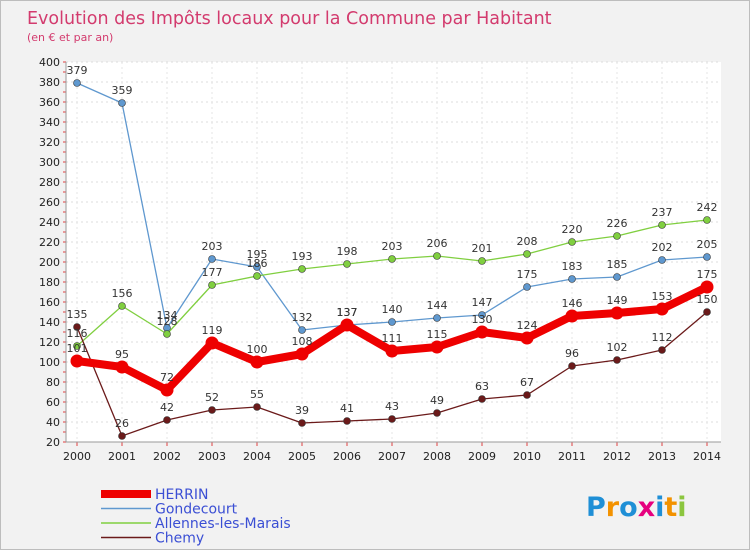 Image resolution: width=750 pixels, height=550 pixels. Describe the element at coordinates (527, 274) in the screenshot. I see `data-label-gondecourt: 175` at that location.